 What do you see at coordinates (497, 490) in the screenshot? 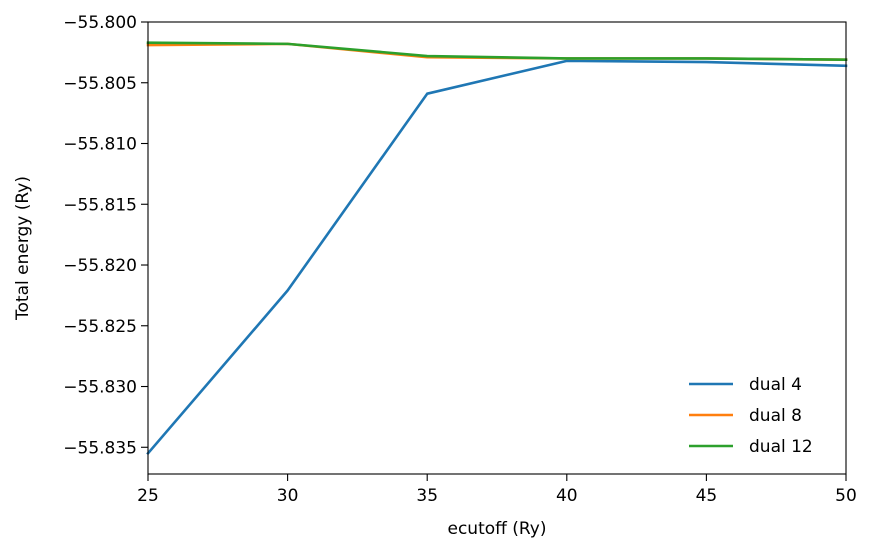
I see `x-axis-ticks: 25 30 35 40 45 50` at bounding box center [497, 490].